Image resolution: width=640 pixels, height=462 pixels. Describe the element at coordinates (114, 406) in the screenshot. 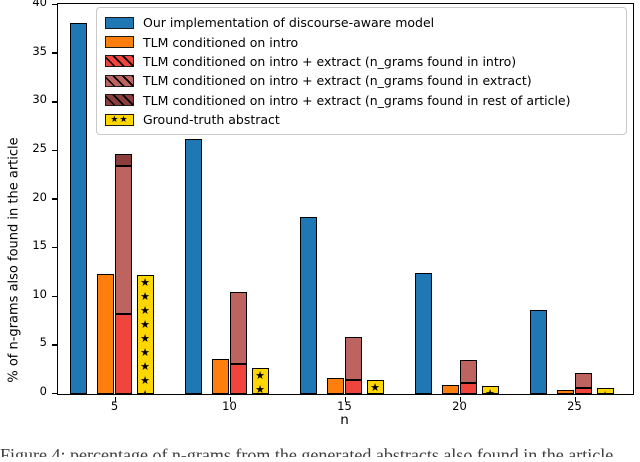

I see `x-tick-label: 5` at that location.